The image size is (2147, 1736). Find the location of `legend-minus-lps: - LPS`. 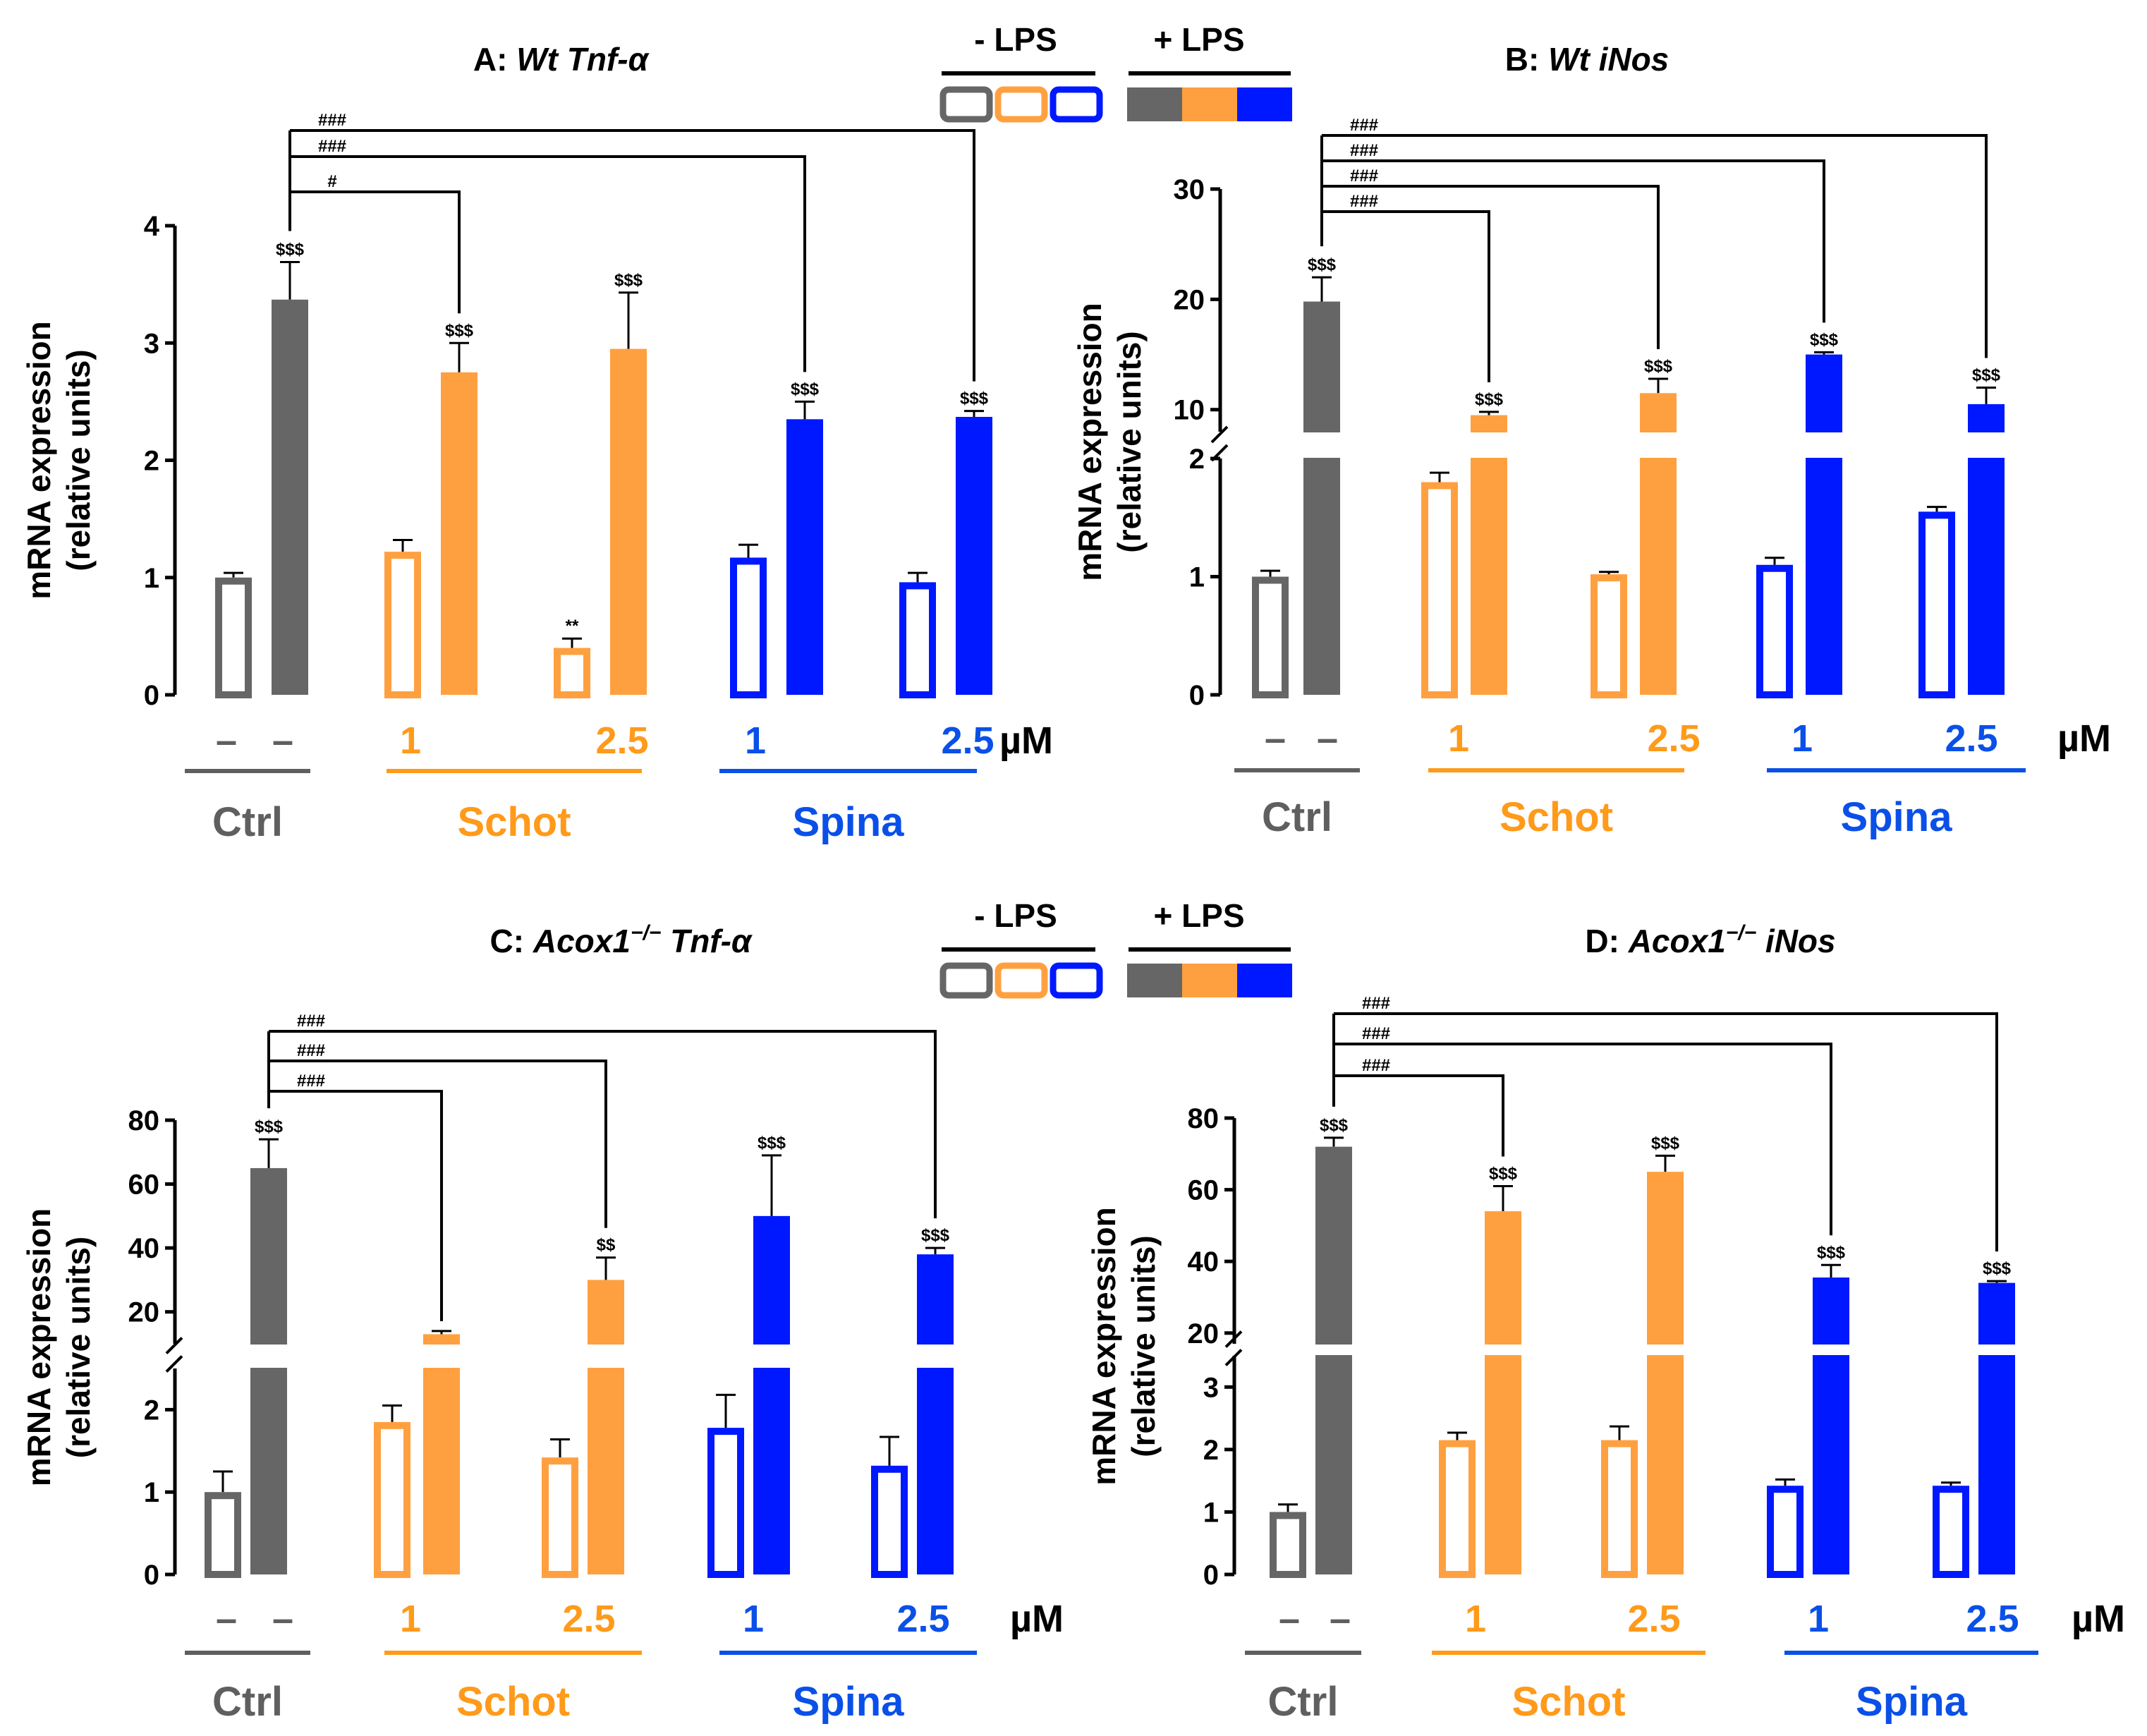

legend-minus-lps: - LPS is located at coordinates (1015, 915).